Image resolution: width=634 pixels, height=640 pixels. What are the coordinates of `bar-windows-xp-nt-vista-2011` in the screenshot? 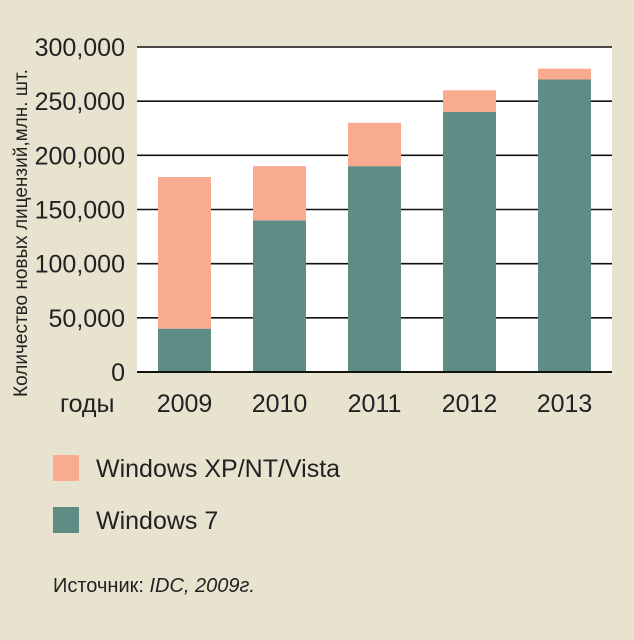 It's located at (374, 144).